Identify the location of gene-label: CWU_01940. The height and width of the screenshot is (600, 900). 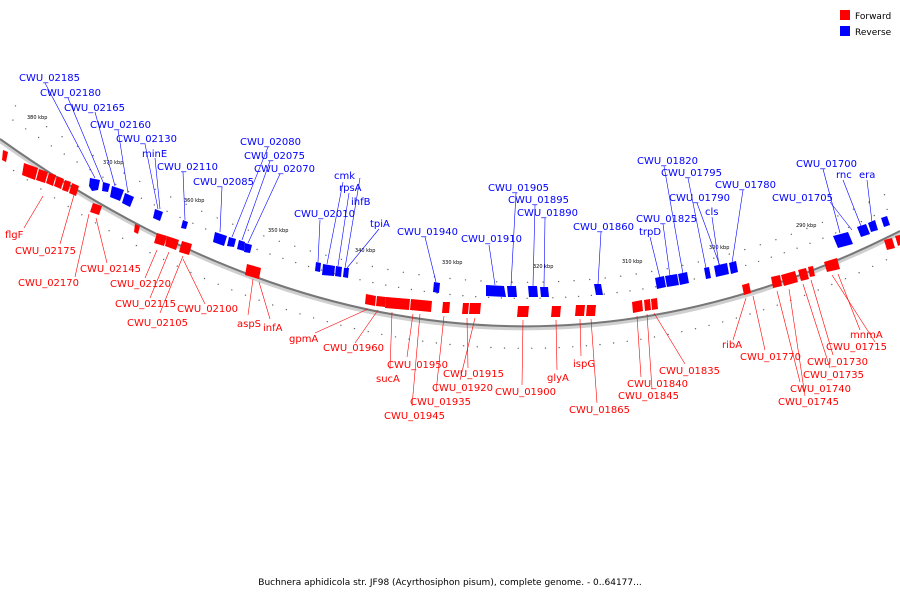
(427, 232).